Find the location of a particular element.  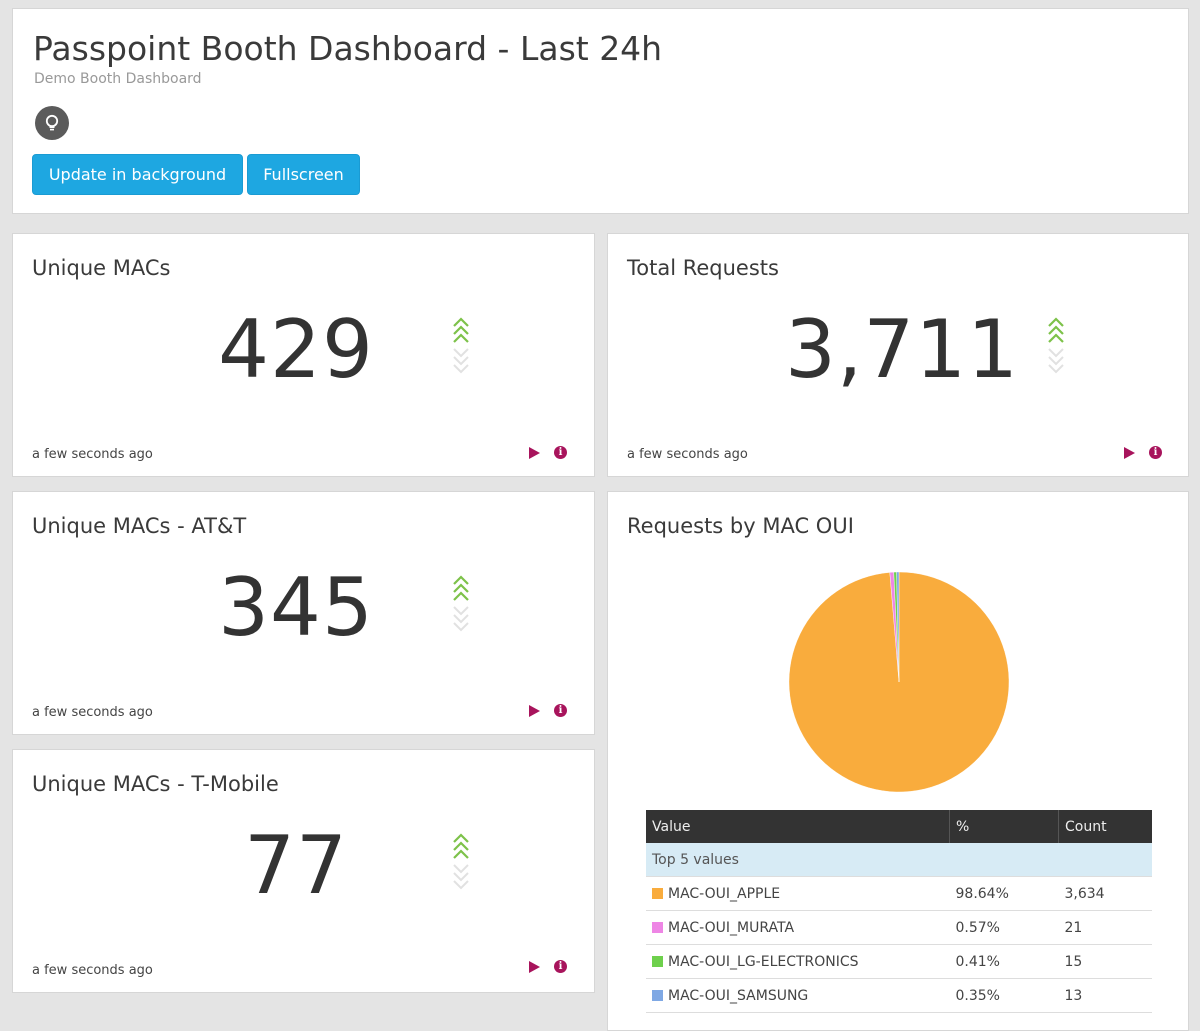

lightbulb-icon is located at coordinates (52, 123).